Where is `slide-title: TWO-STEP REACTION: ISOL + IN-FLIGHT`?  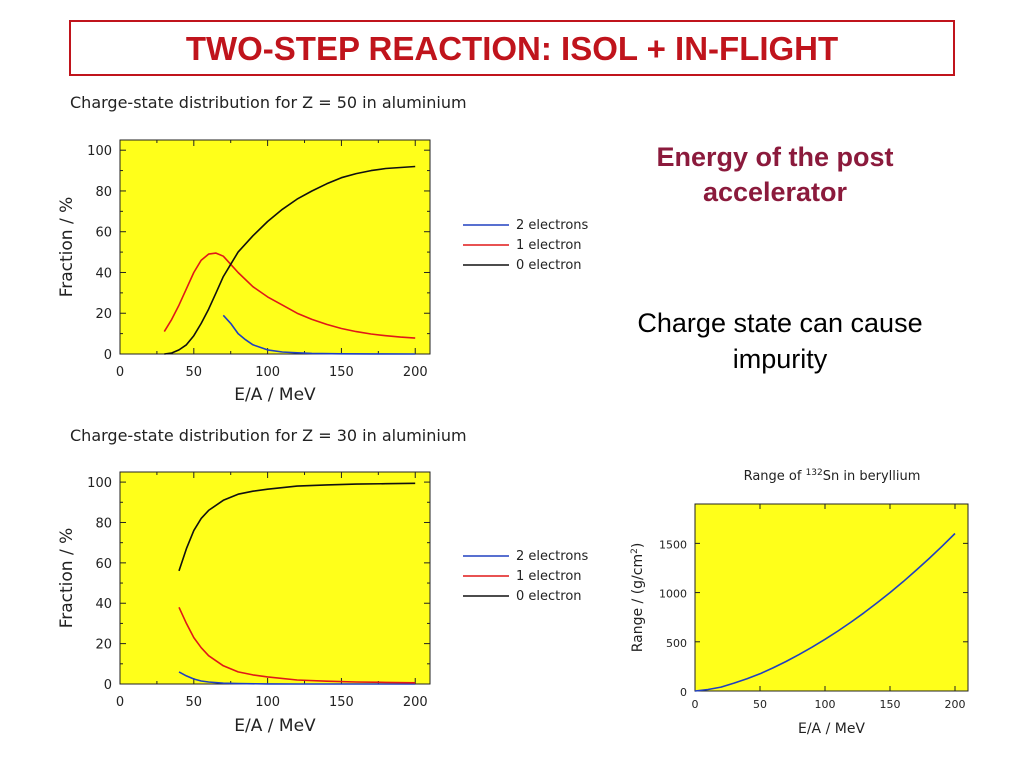
slide-title: TWO-STEP REACTION: ISOL + IN-FLIGHT is located at coordinates (512, 48).